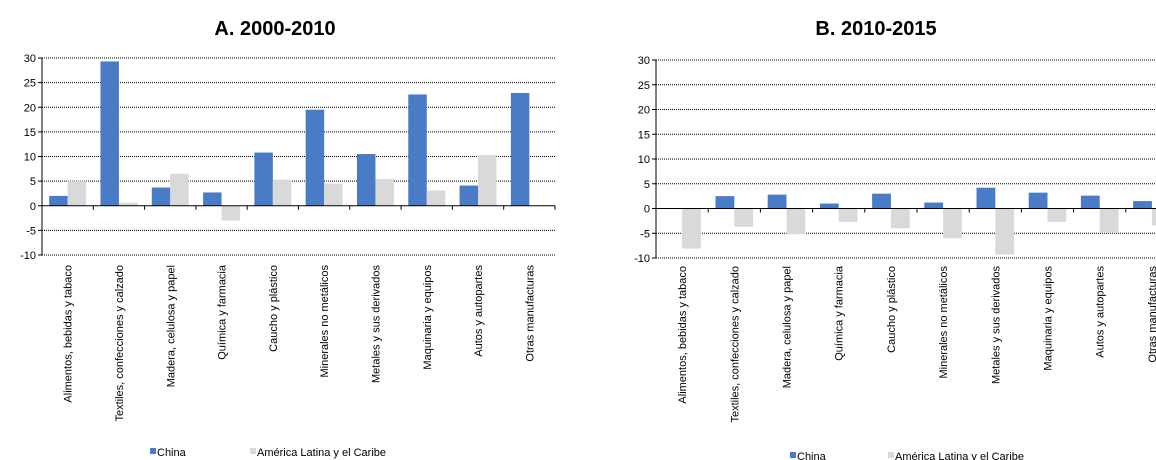 The image size is (1156, 460). I want to click on chart-b-title: B. 2010-2015, so click(875, 29).